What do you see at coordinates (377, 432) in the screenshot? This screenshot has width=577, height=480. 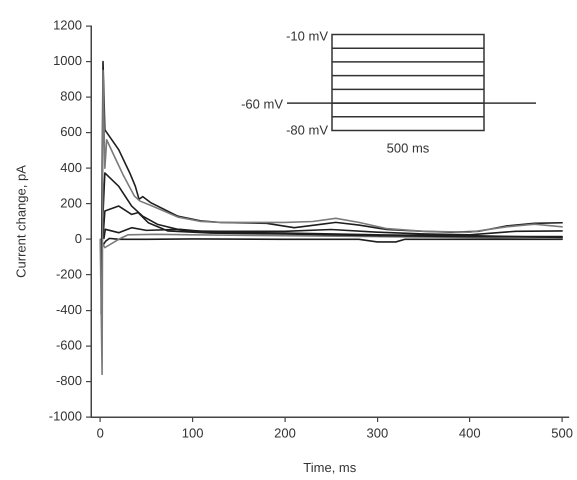 I see `x-tick-label: 300` at bounding box center [377, 432].